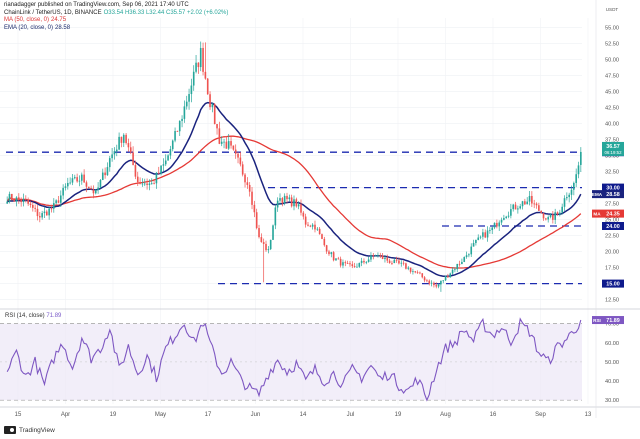 This screenshot has height=439, width=640. What do you see at coordinates (10, 430) in the screenshot?
I see `tradingview-logo-icon` at bounding box center [10, 430].